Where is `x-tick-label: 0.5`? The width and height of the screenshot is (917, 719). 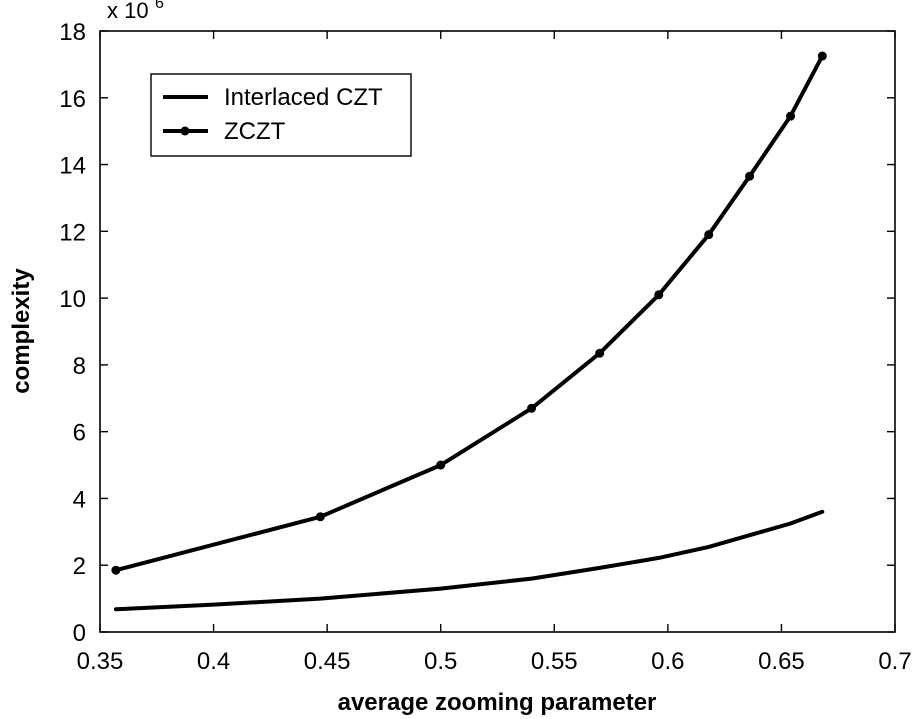 x-tick-label: 0.5 is located at coordinates (440, 661).